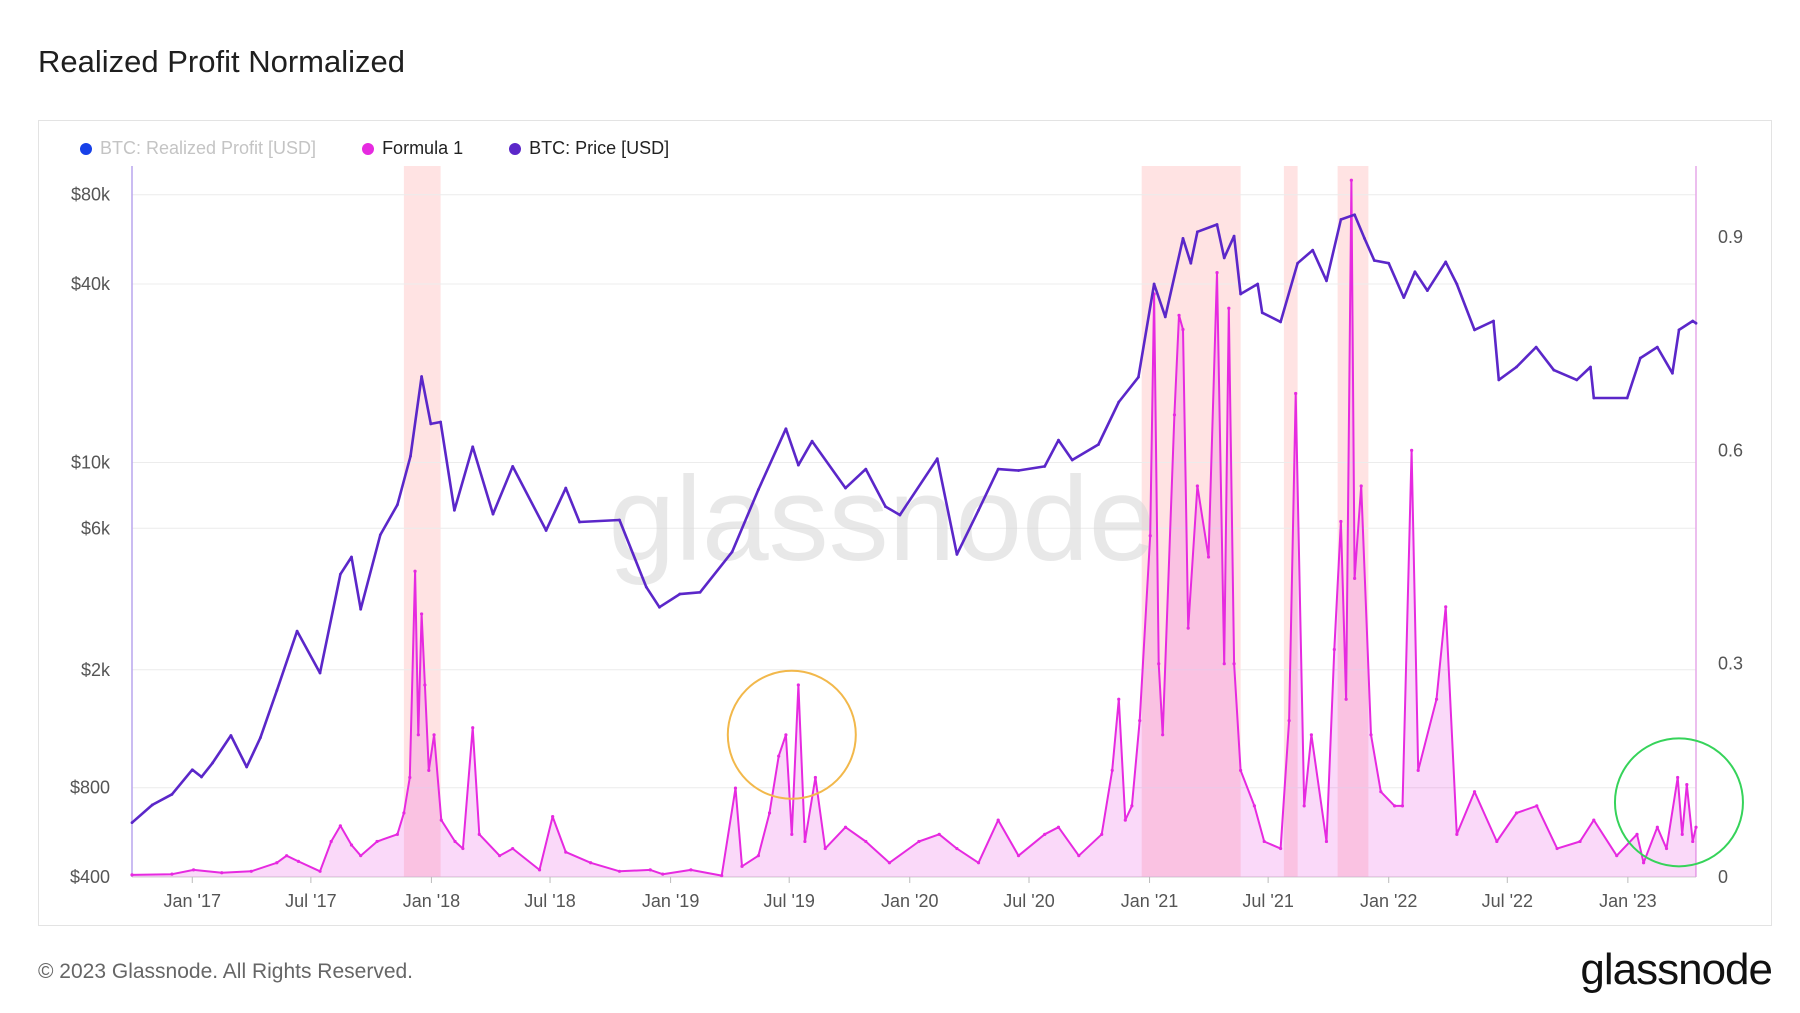 The width and height of the screenshot is (1800, 1013). I want to click on legend-label-formula-1: Formula 1, so click(423, 148).